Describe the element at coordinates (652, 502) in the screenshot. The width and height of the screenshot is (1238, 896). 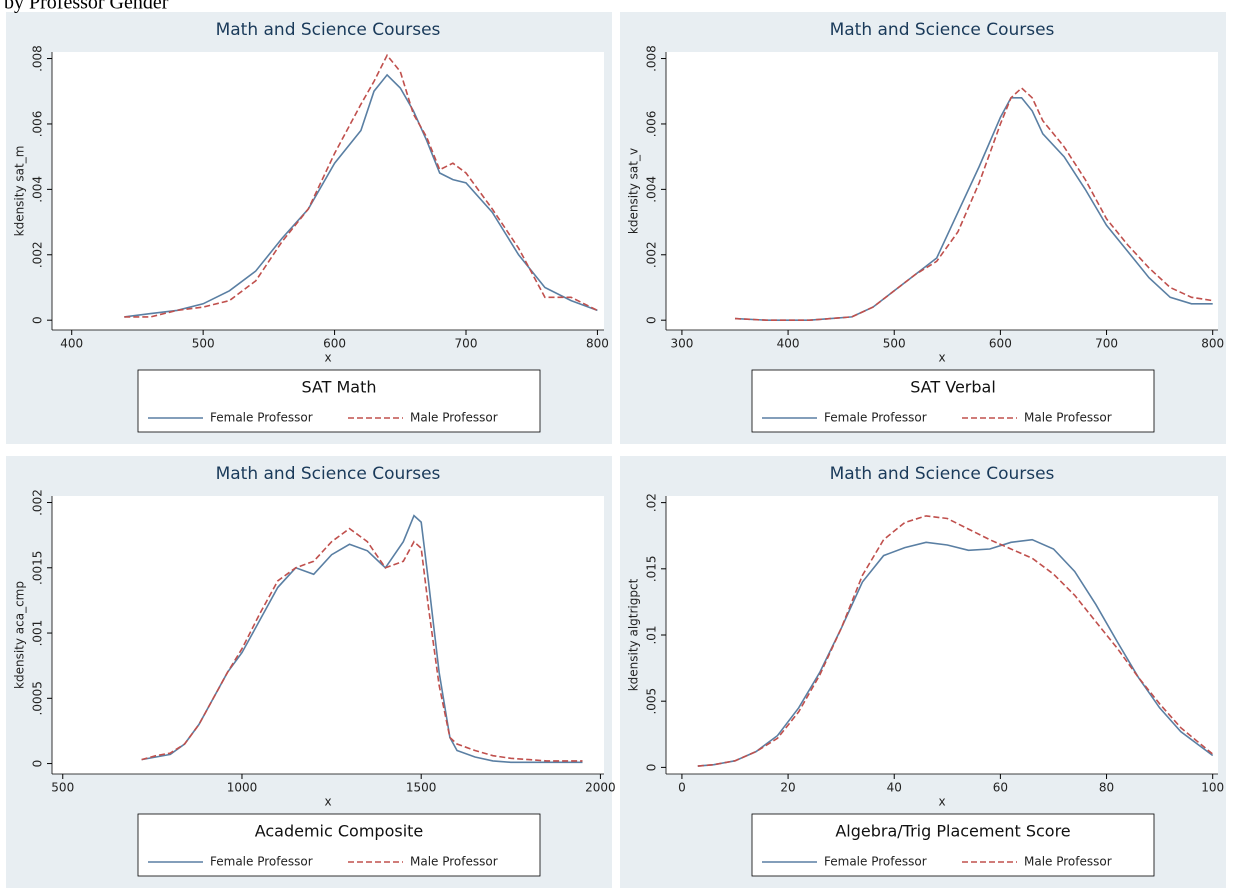
I see `y-tick-label: .02` at that location.